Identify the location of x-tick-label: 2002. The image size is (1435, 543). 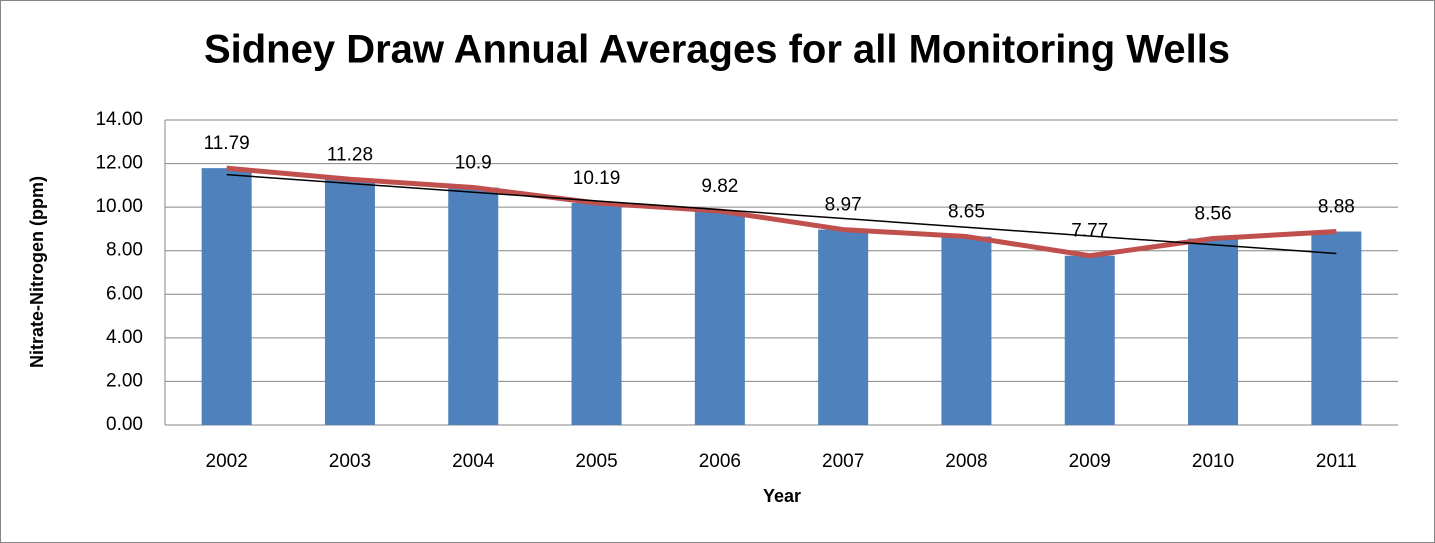
(227, 461).